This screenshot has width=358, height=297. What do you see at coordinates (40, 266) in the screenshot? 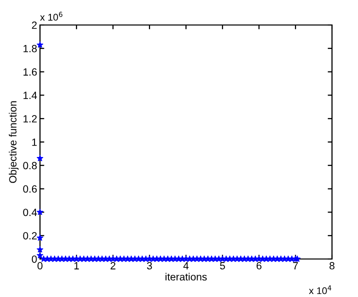
I see `x-tick-label: 0` at bounding box center [40, 266].